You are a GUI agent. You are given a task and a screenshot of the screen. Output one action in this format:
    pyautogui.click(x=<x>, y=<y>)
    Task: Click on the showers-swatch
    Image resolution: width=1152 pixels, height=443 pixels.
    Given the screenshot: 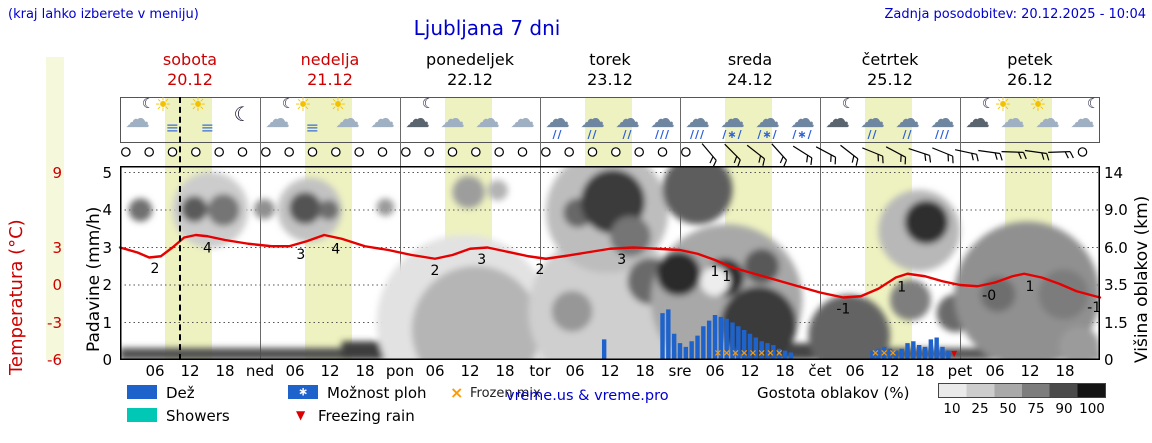 What is the action you would take?
    pyautogui.click(x=142, y=415)
    